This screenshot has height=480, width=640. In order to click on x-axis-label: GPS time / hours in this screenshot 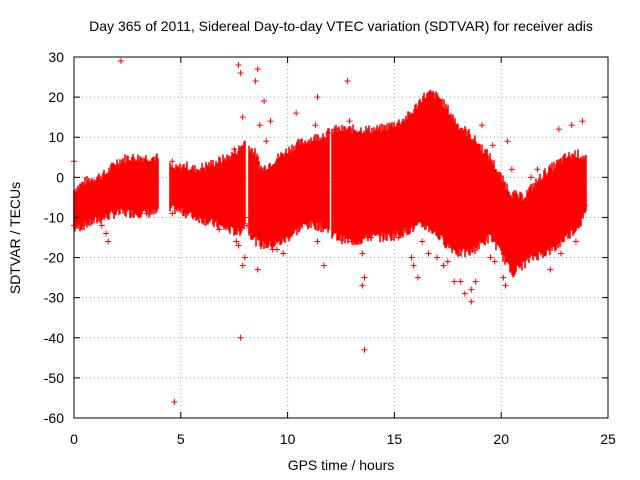, I will do `click(341, 465)`.